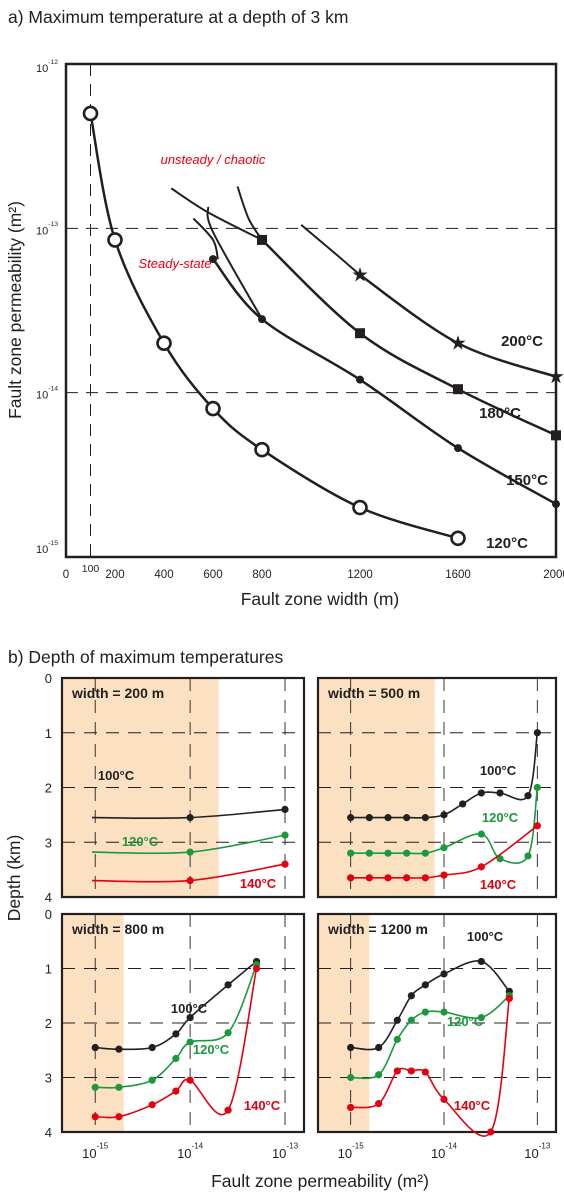  I want to click on y-tick-label: 2, so click(48, 788).